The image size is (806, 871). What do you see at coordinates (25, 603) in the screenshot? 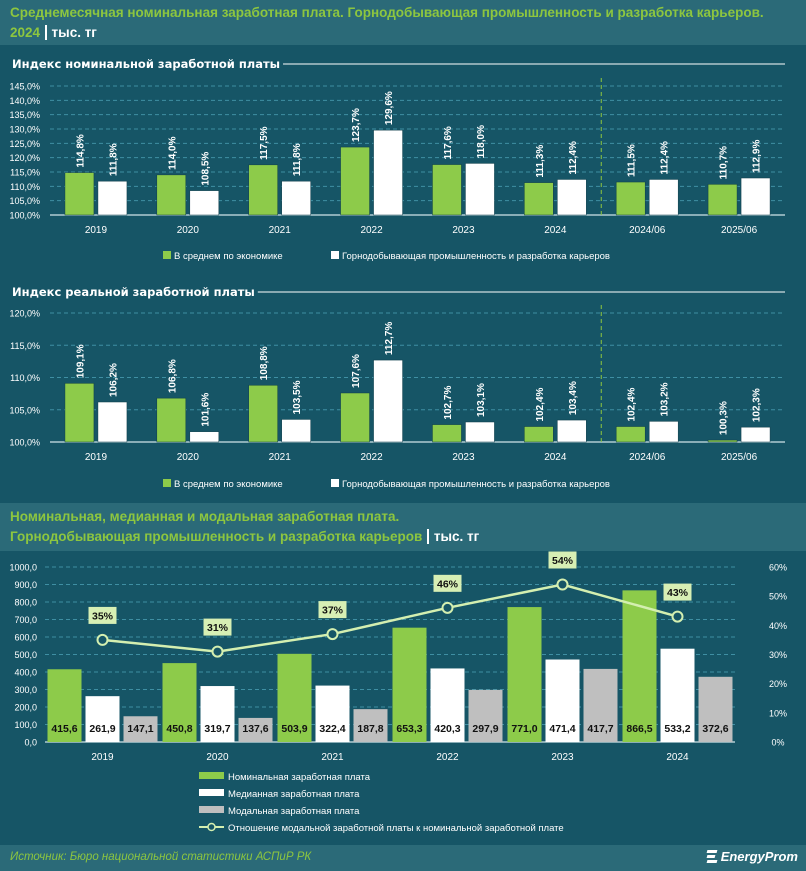
I see `y-tick-label: 800,0` at bounding box center [25, 603].